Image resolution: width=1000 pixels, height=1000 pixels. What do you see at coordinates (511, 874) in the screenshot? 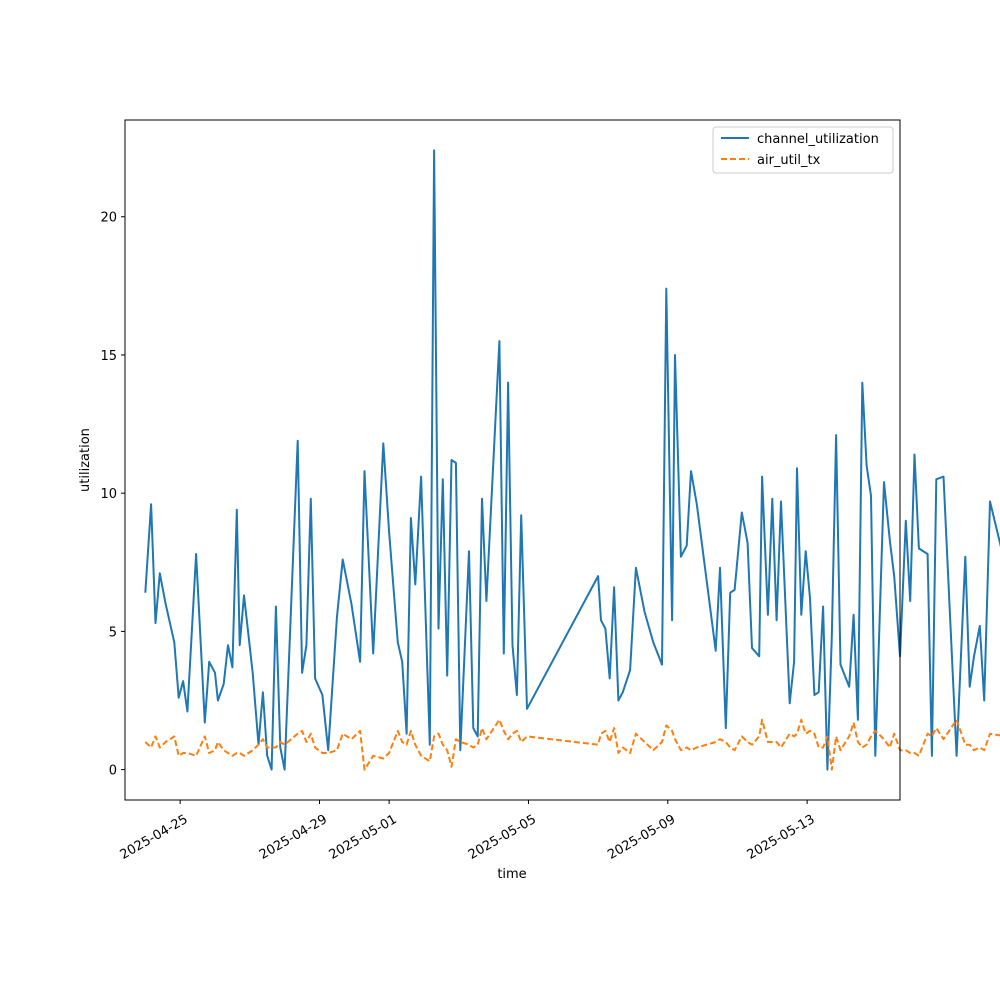
I see `x-axis-title: time` at bounding box center [511, 874].